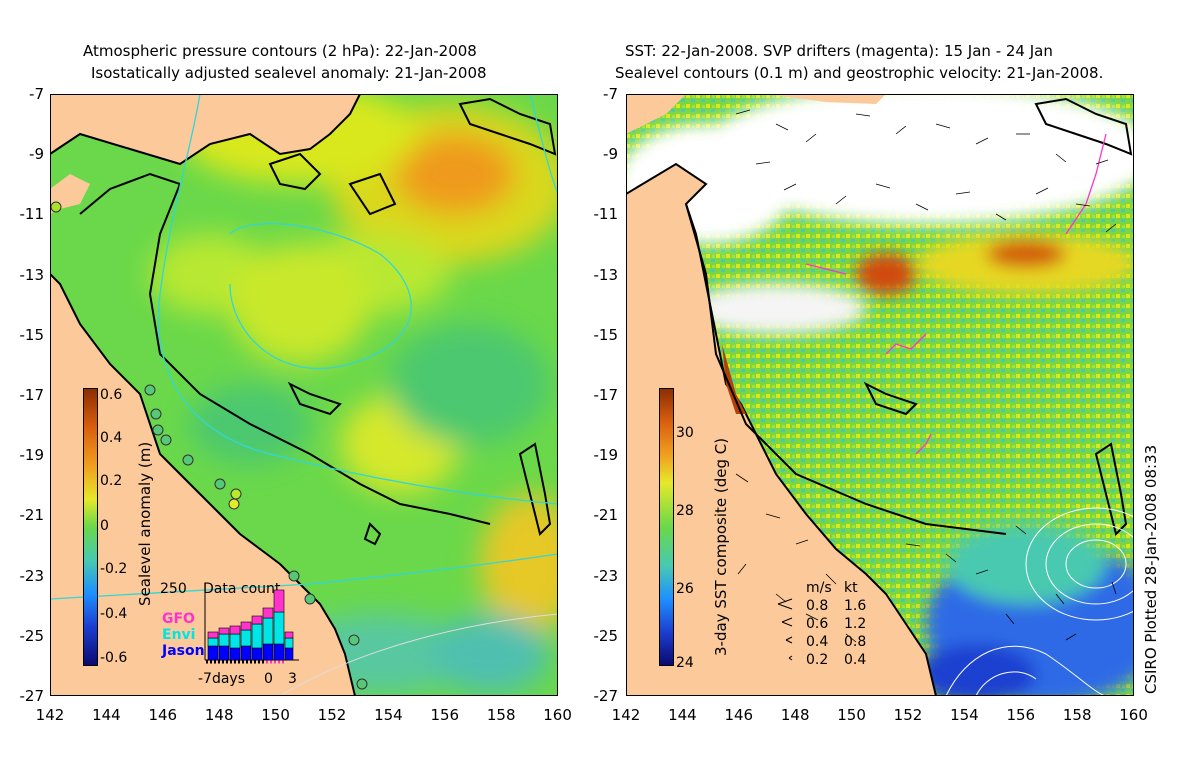  Describe the element at coordinates (111, 395) in the screenshot. I see `colorbar-tick: 0.6` at that location.